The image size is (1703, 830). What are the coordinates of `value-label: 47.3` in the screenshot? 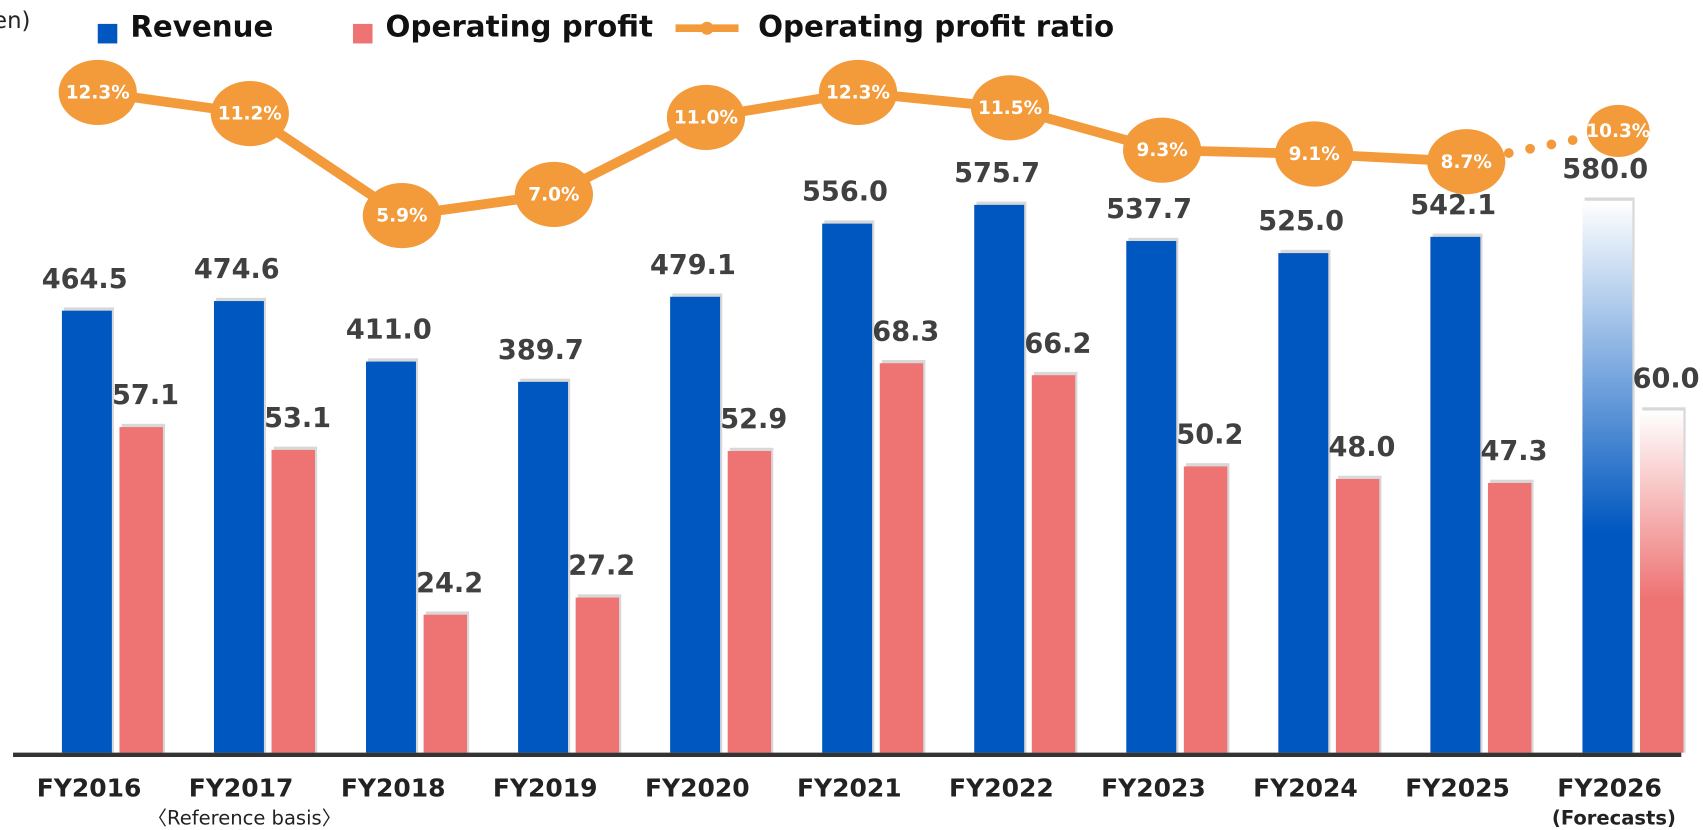 It's located at (1514, 451).